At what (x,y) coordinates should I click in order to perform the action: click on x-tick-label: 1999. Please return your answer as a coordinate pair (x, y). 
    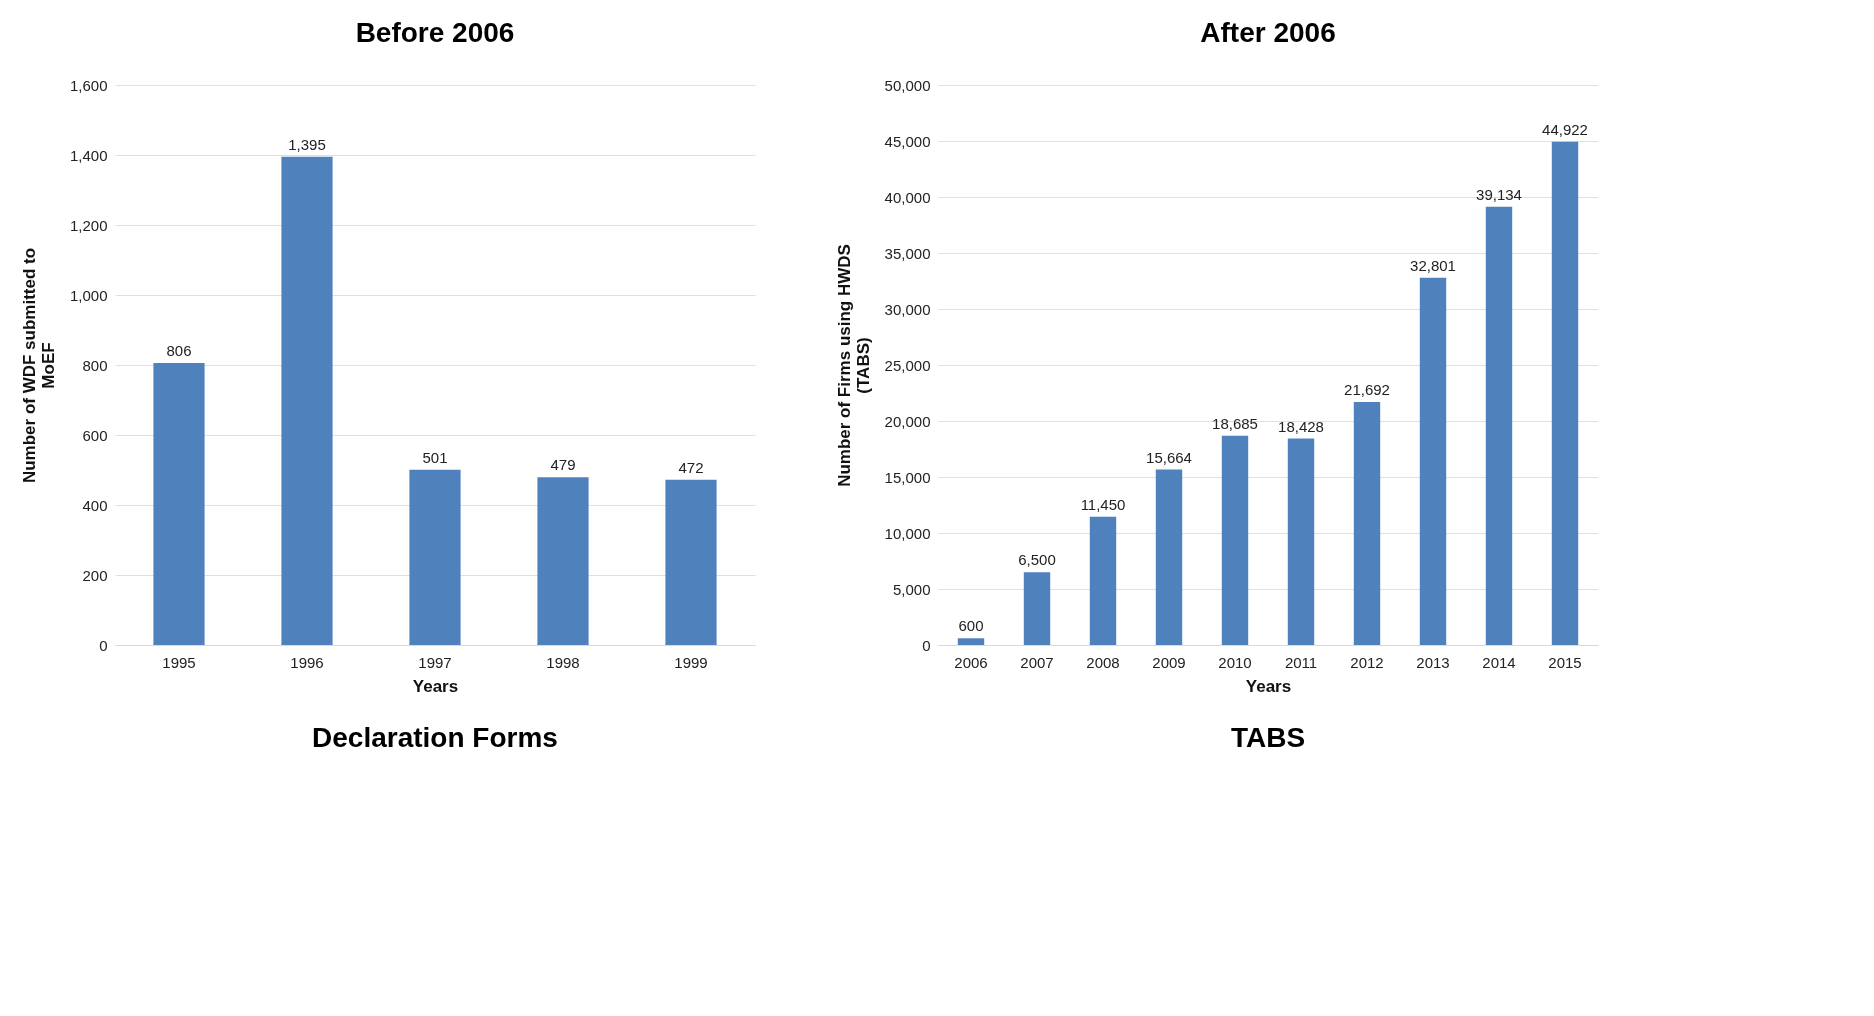
    Looking at the image, I should click on (691, 662).